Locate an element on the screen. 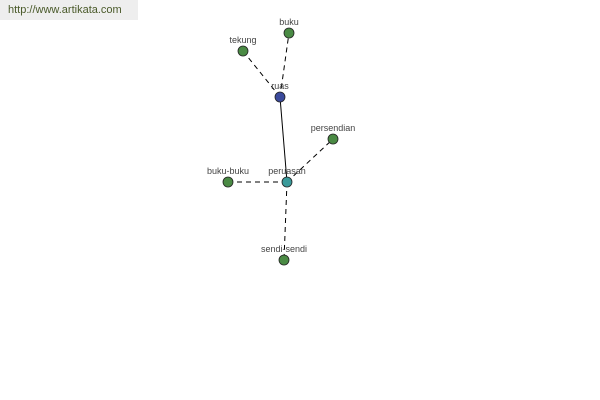 Image resolution: width=600 pixels, height=400 pixels. node-peruasan: peruasan is located at coordinates (287, 177).